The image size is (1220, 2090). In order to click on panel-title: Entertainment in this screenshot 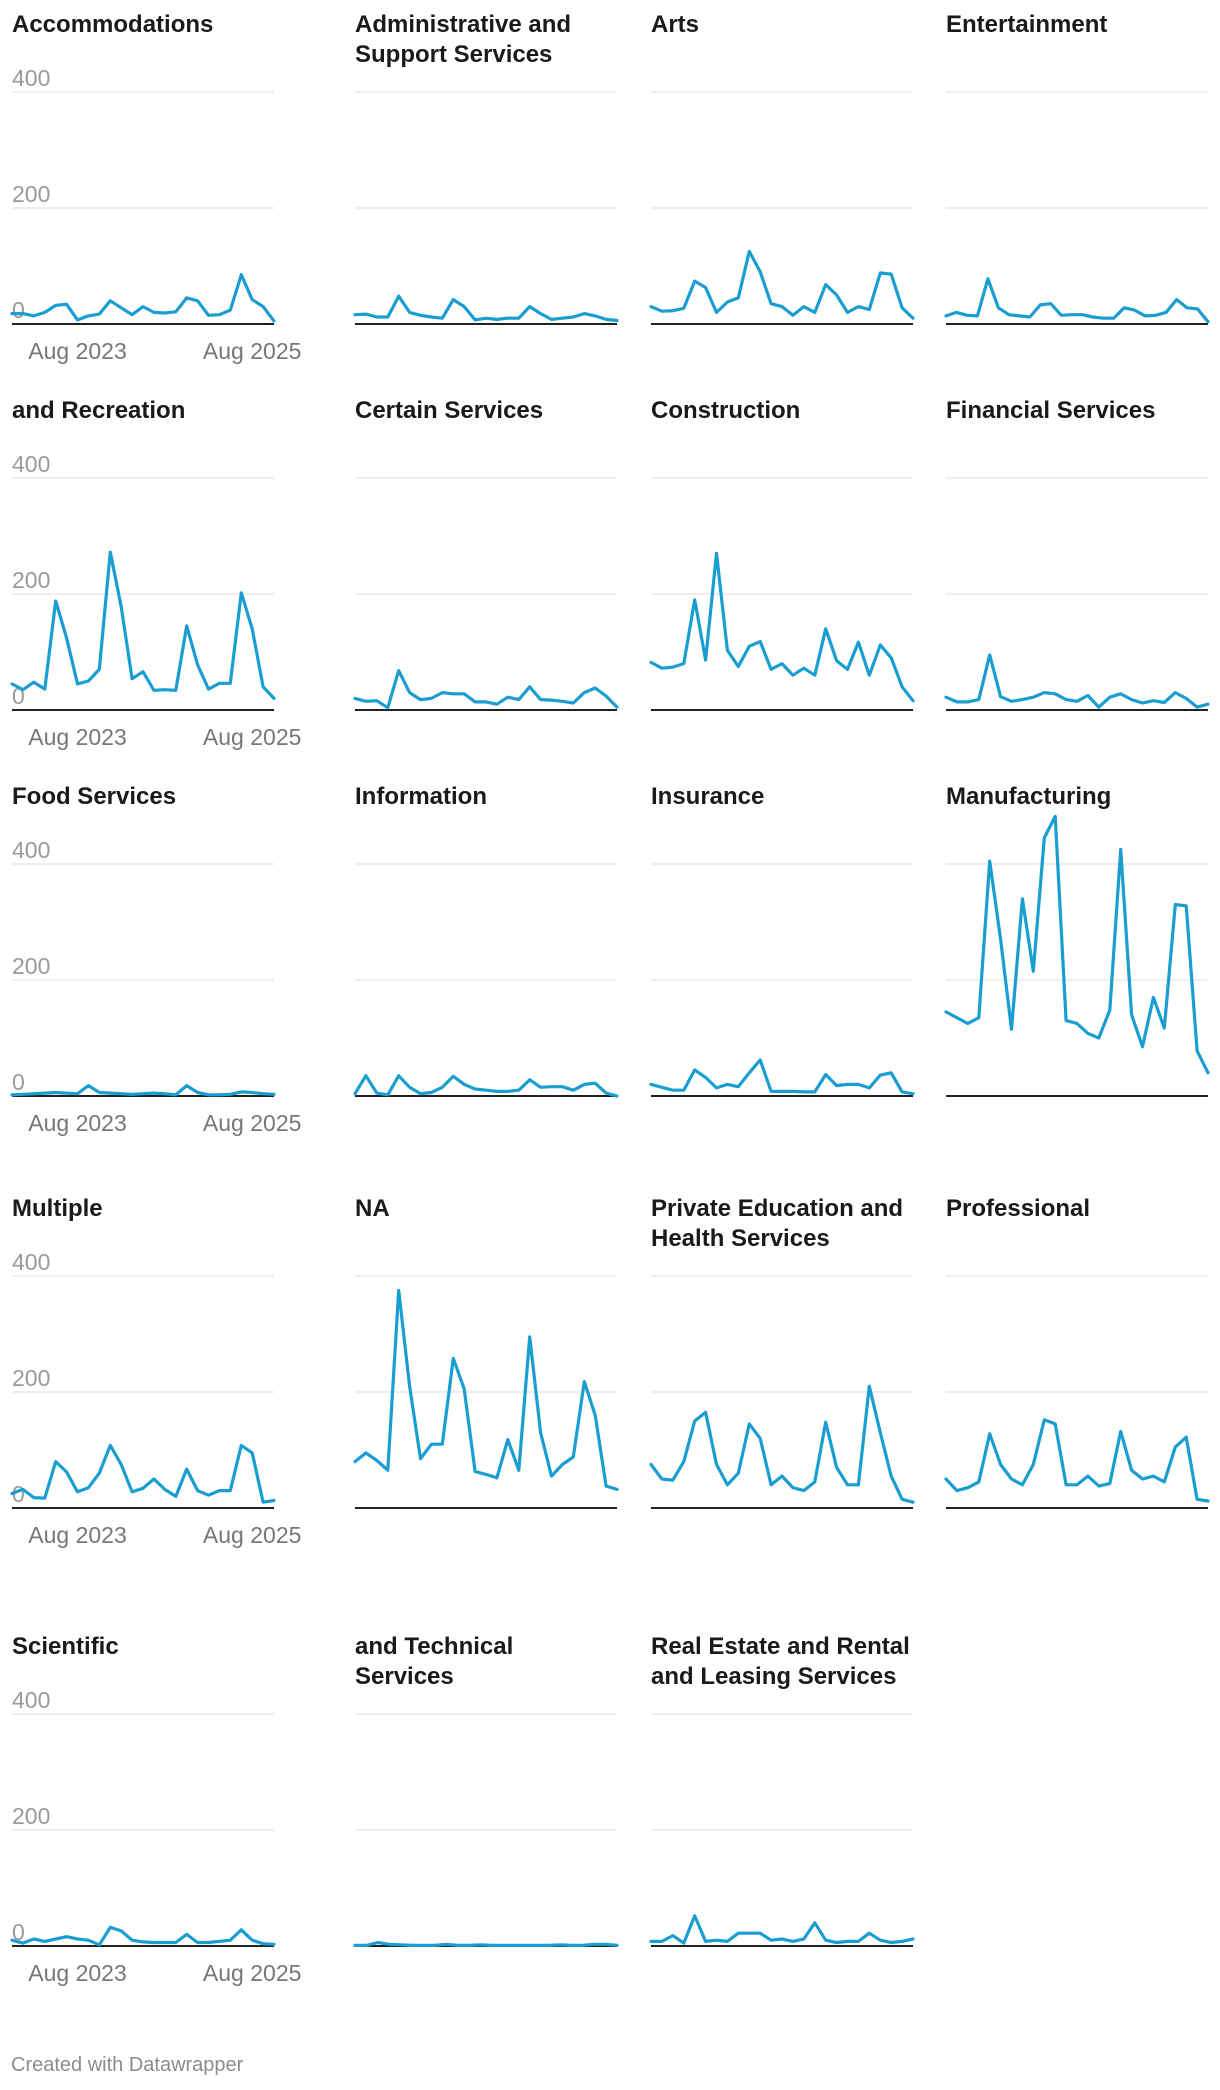, I will do `click(1027, 24)`.